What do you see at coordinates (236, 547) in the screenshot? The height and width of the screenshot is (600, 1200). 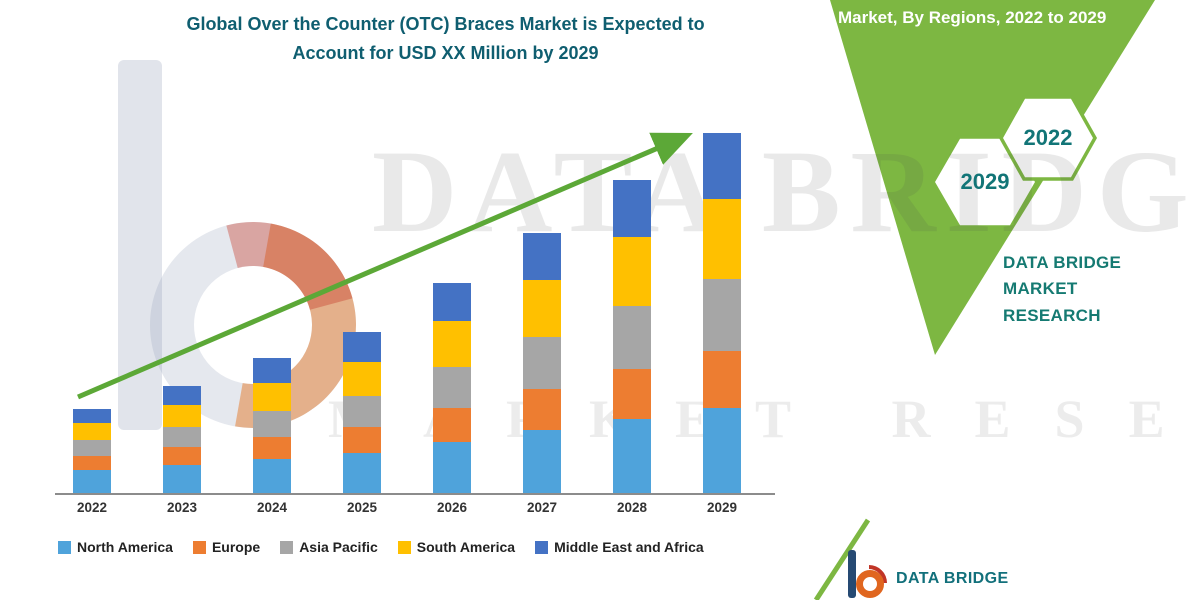 I see `legend-label: Europe` at bounding box center [236, 547].